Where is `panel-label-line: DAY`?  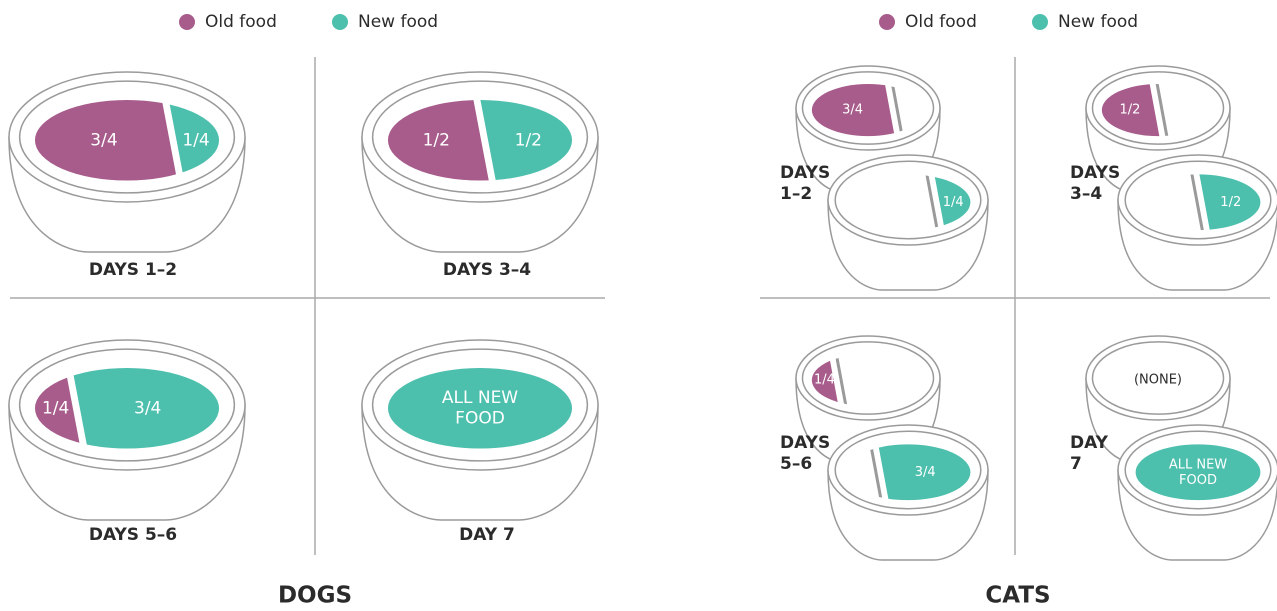 panel-label-line: DAY is located at coordinates (1089, 443).